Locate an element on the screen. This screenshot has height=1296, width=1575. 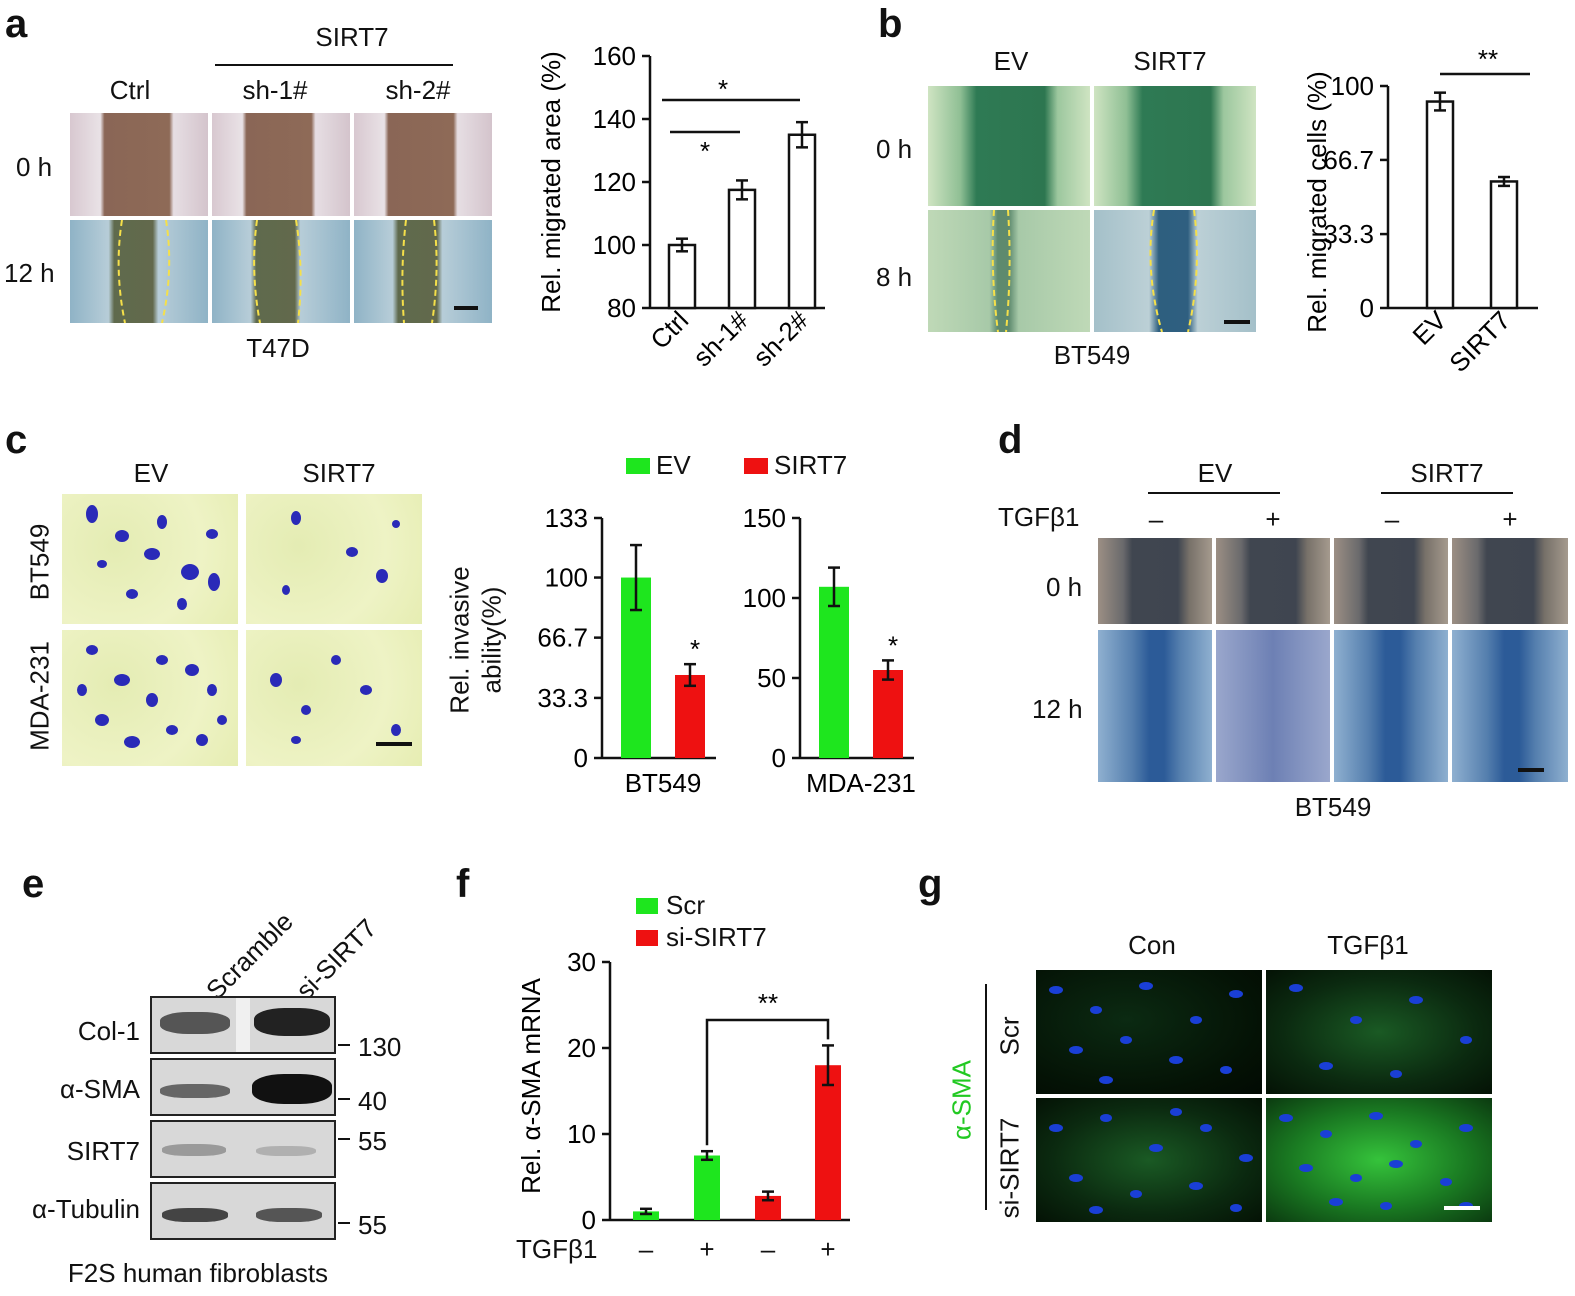
panel-d-row-0h: 0 h is located at coordinates (1064, 587).